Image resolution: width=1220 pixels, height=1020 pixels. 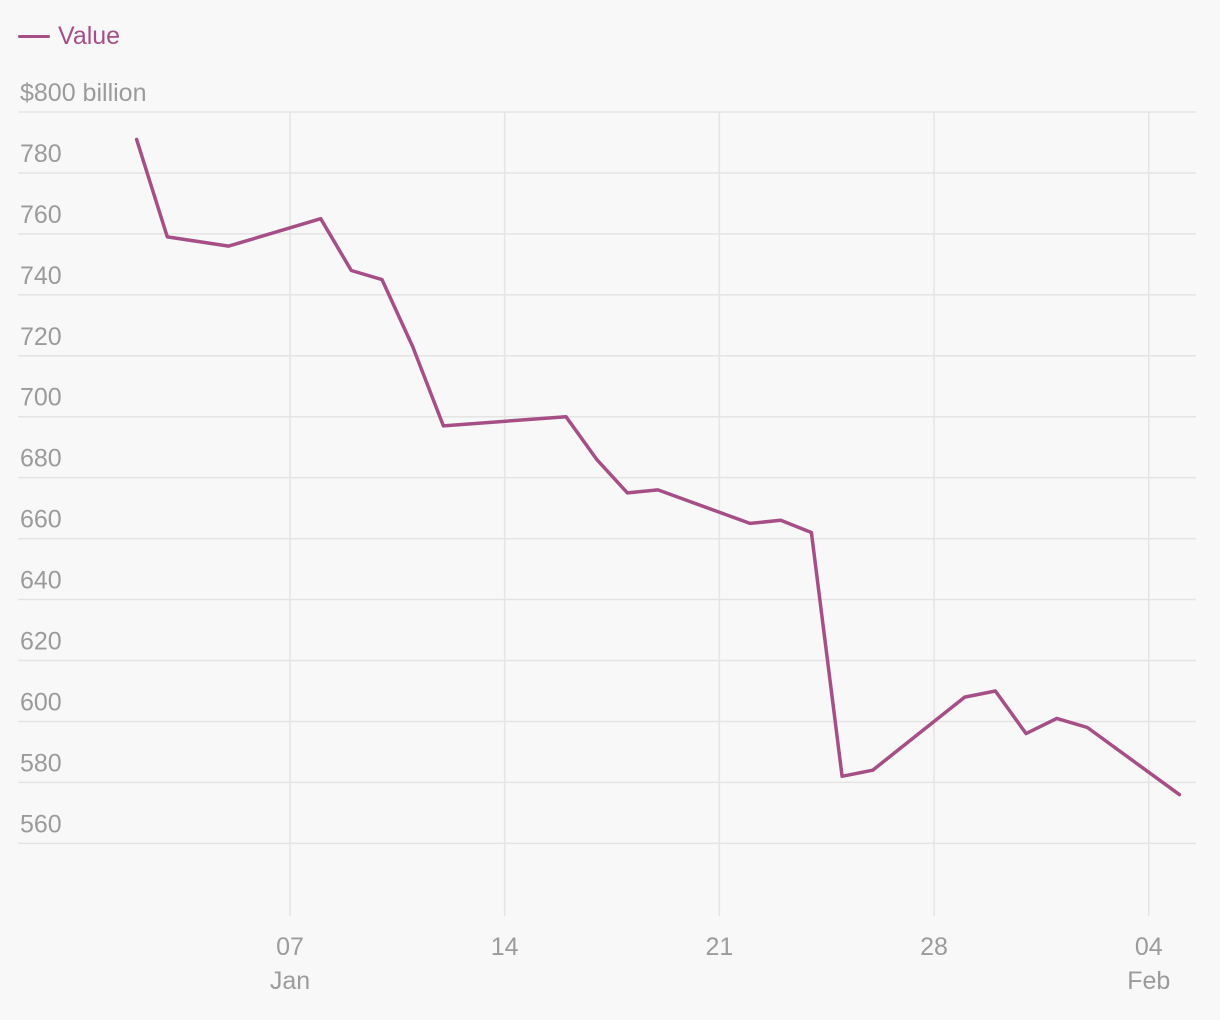 What do you see at coordinates (89, 36) in the screenshot?
I see `legend-label: Value` at bounding box center [89, 36].